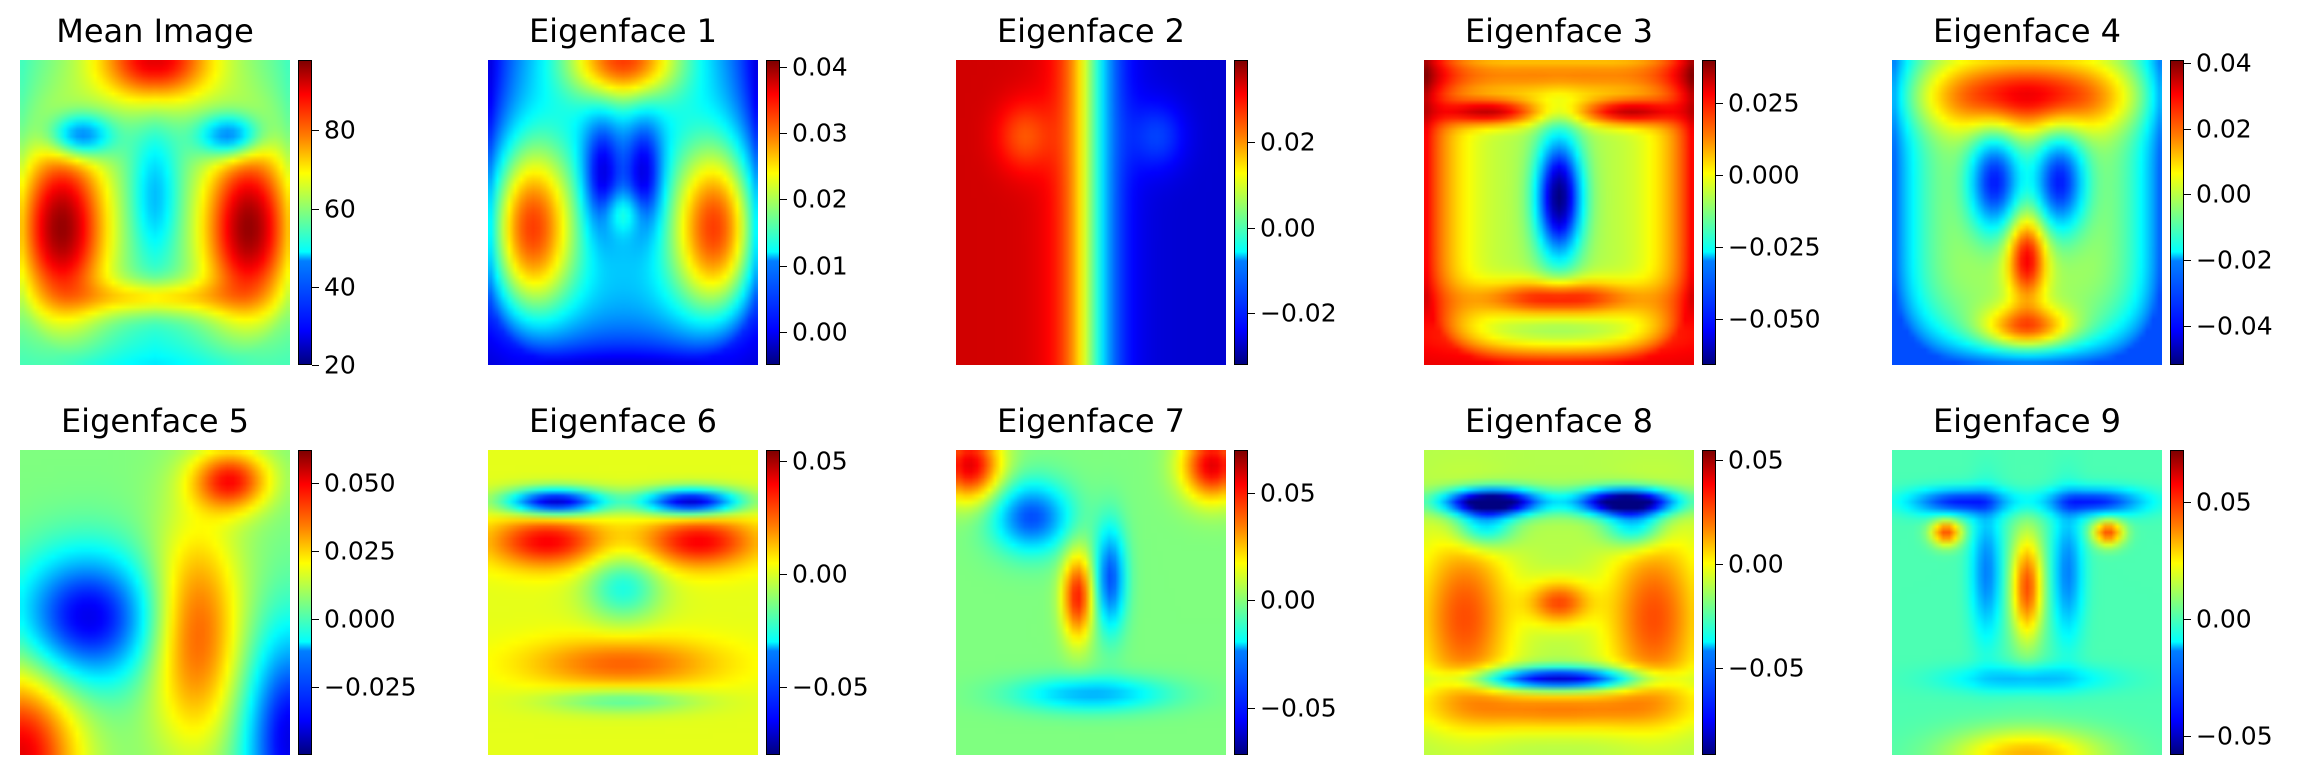 This screenshot has width=2309, height=777. Describe the element at coordinates (1091, 421) in the screenshot. I see `panel-title: Eigenface 7` at that location.